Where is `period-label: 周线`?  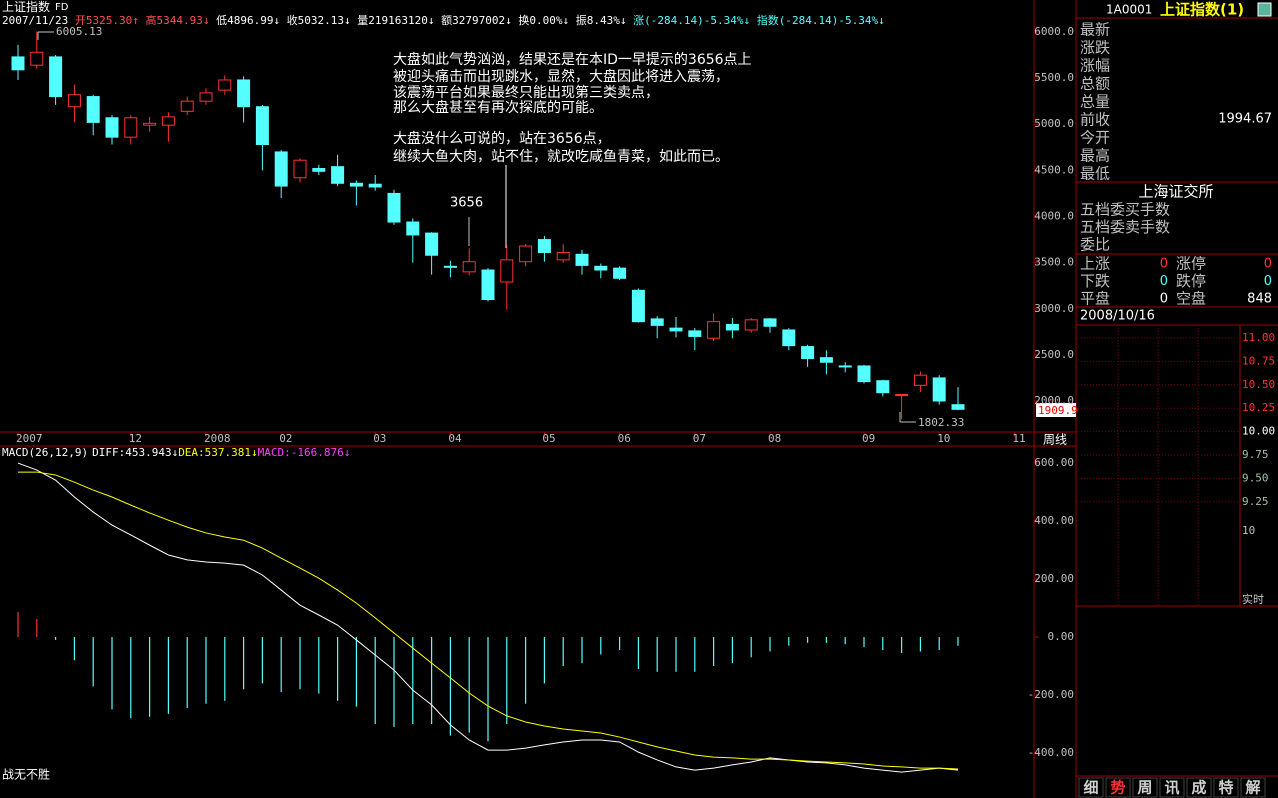
period-label: 周线 is located at coordinates (1055, 440).